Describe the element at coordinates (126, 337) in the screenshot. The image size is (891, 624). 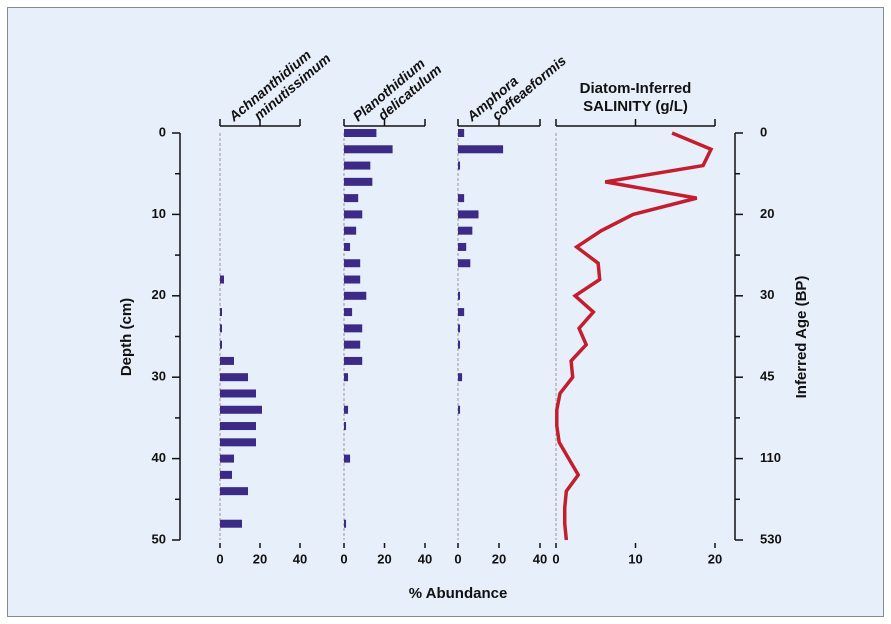
I see `y-axis-label: Depth (cm)` at that location.